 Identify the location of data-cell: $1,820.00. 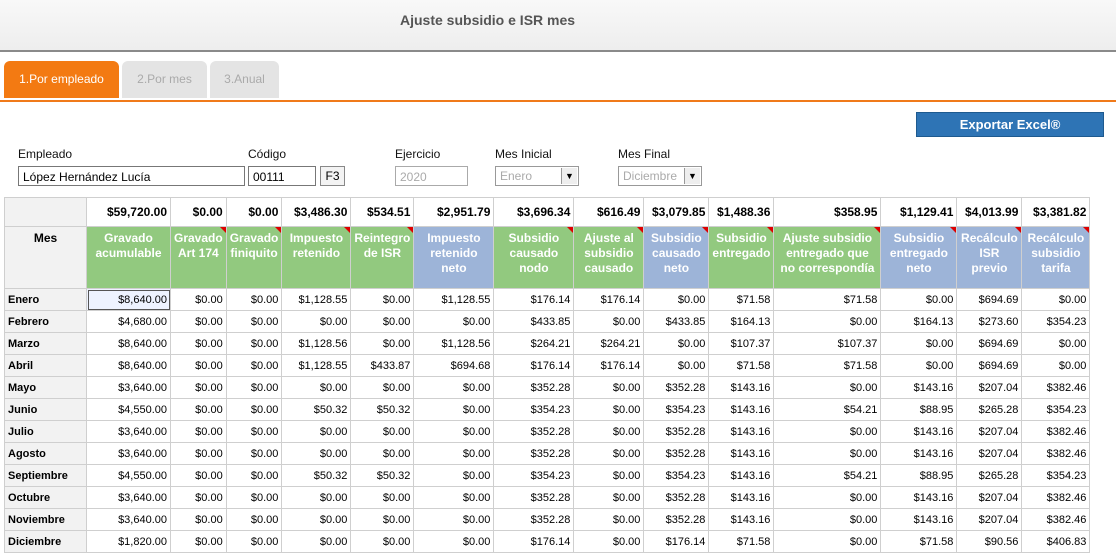
(128, 541).